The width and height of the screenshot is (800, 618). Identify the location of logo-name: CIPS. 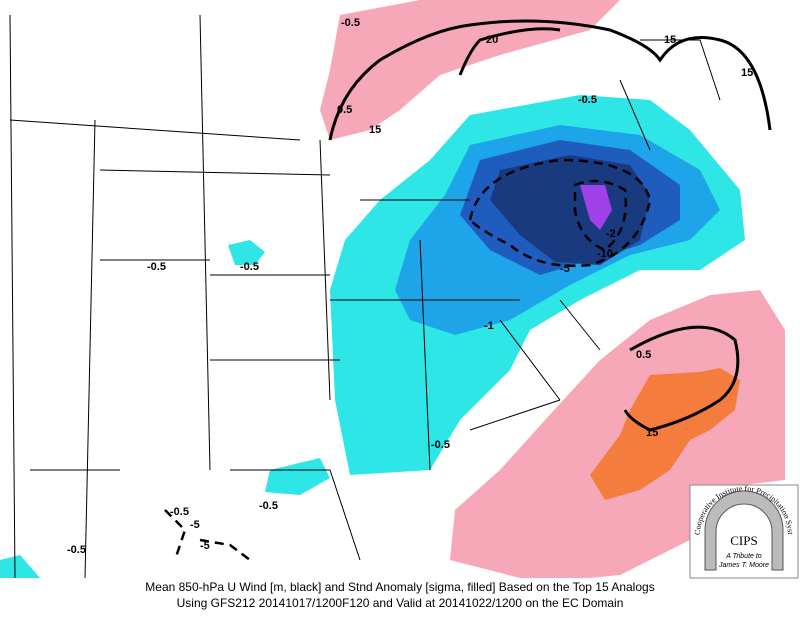
(743, 540).